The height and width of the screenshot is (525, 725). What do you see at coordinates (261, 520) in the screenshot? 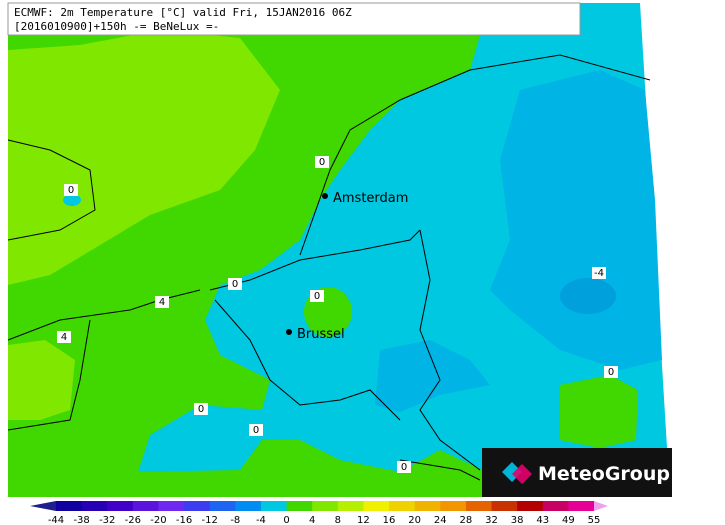
I see `colorbar-tick-label: -4` at bounding box center [261, 520].